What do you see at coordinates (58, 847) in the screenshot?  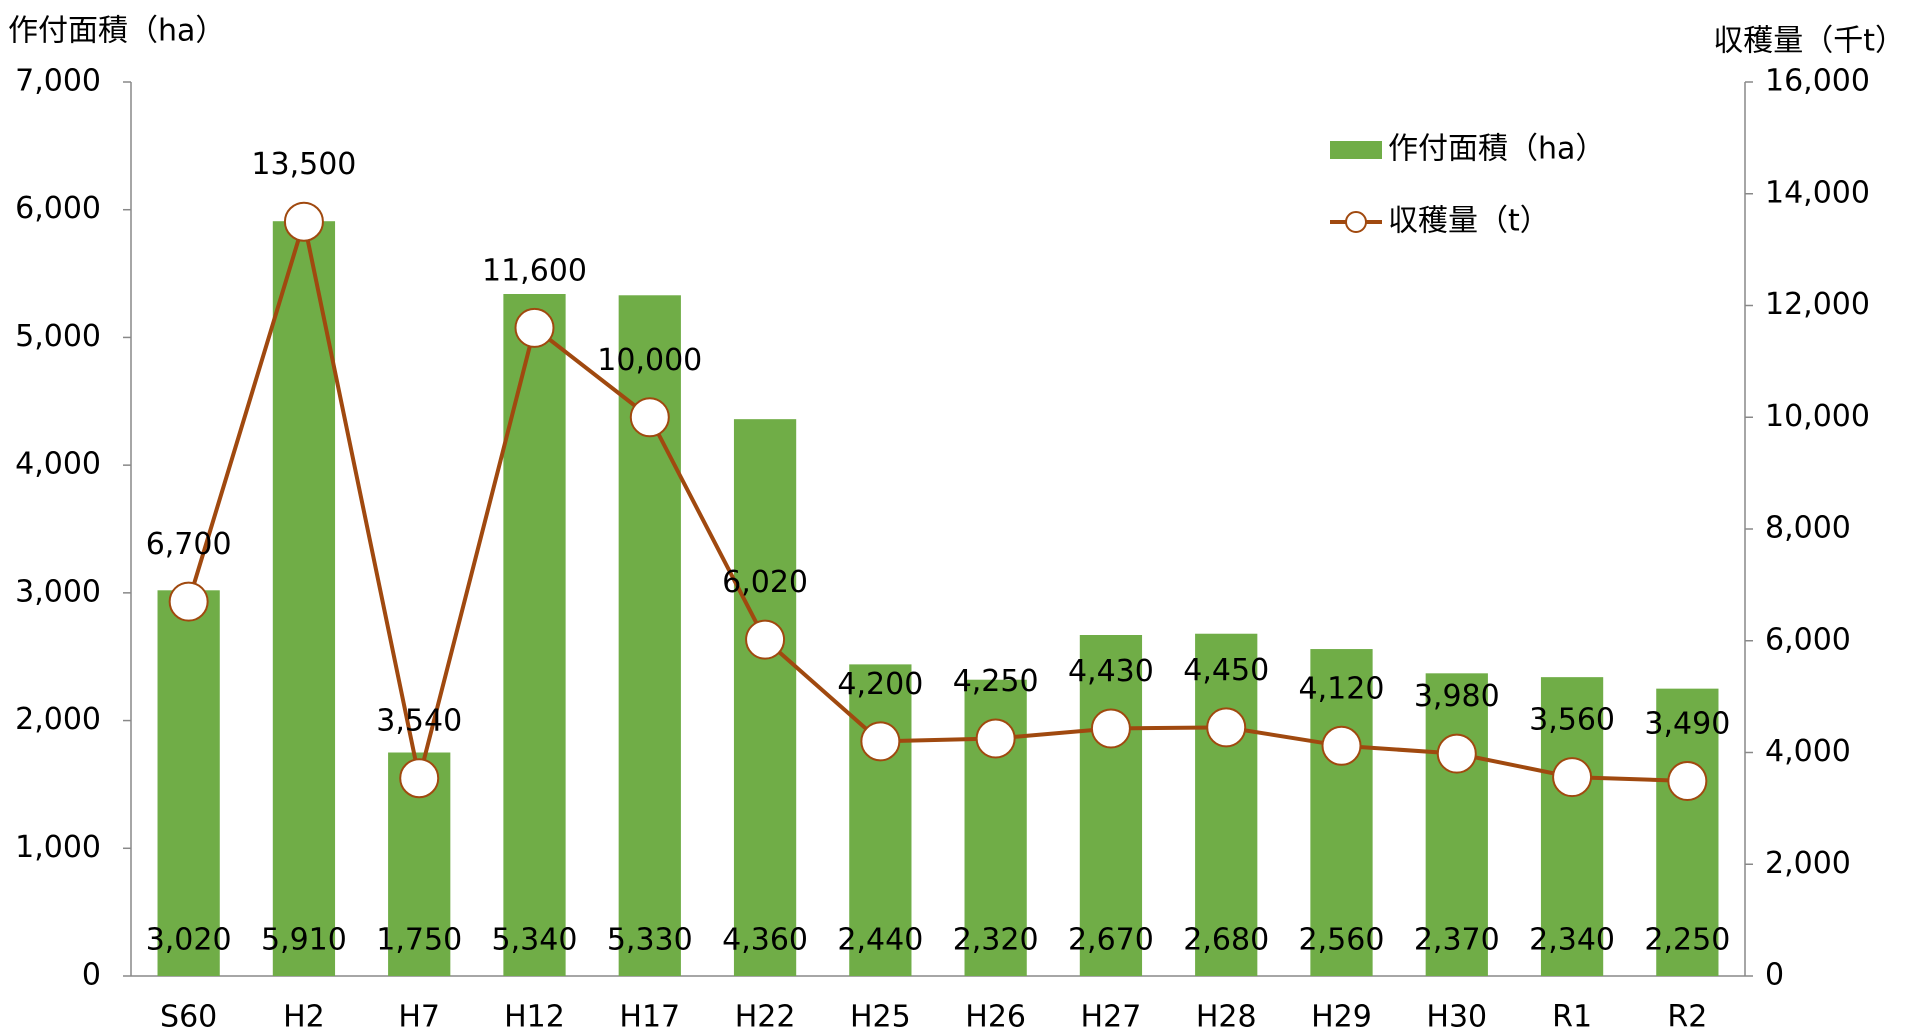 I see `y-tick-label: 1,000` at bounding box center [58, 847].